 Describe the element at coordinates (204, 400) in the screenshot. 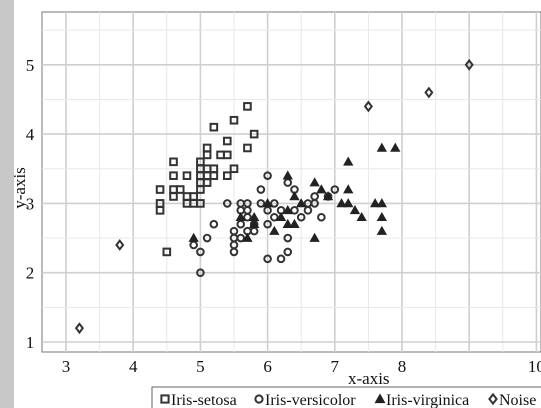

I see `legend-label-iris-setosa: Iris-setosa` at that location.